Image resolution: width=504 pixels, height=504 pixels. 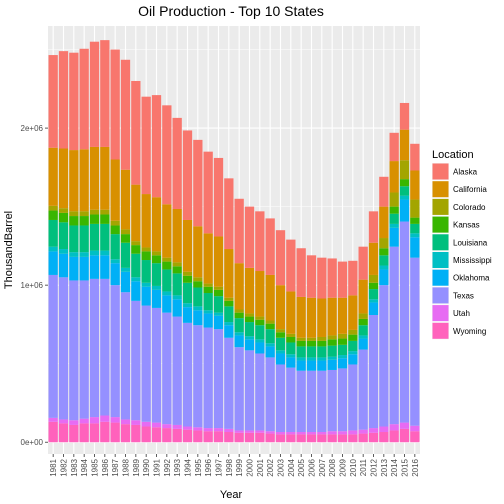 I want to click on bar-segment-wyoming-1991, so click(x=156, y=435).